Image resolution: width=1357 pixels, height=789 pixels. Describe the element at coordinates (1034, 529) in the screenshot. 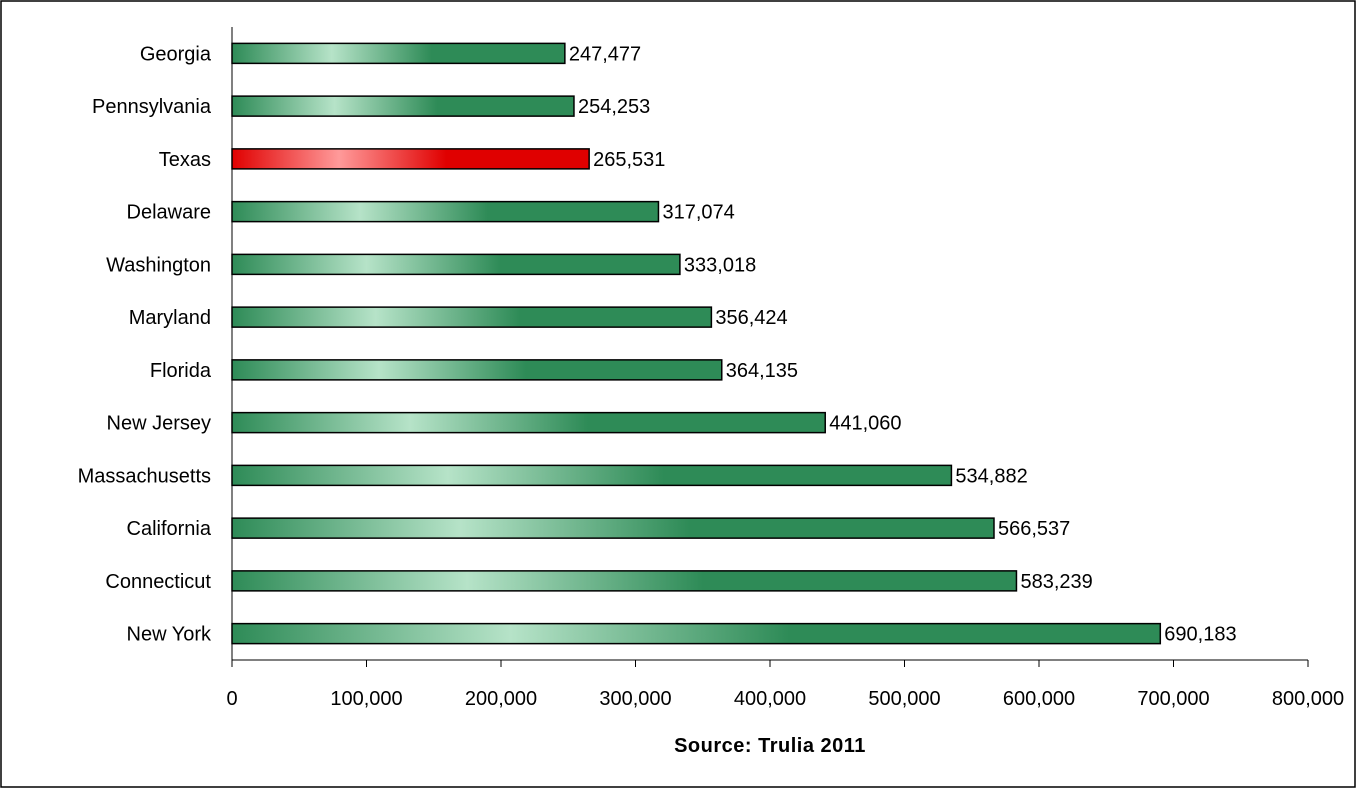

I see `value-label: 566,537` at that location.